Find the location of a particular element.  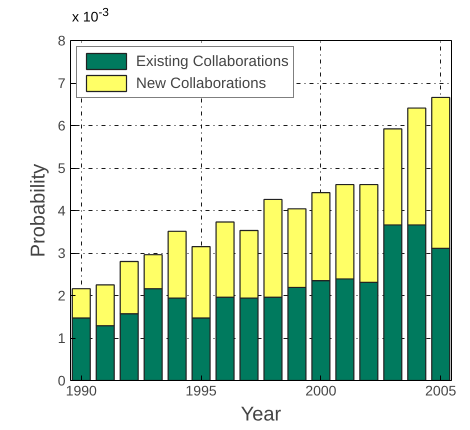

y-axis-title: Probability is located at coordinates (39, 211).